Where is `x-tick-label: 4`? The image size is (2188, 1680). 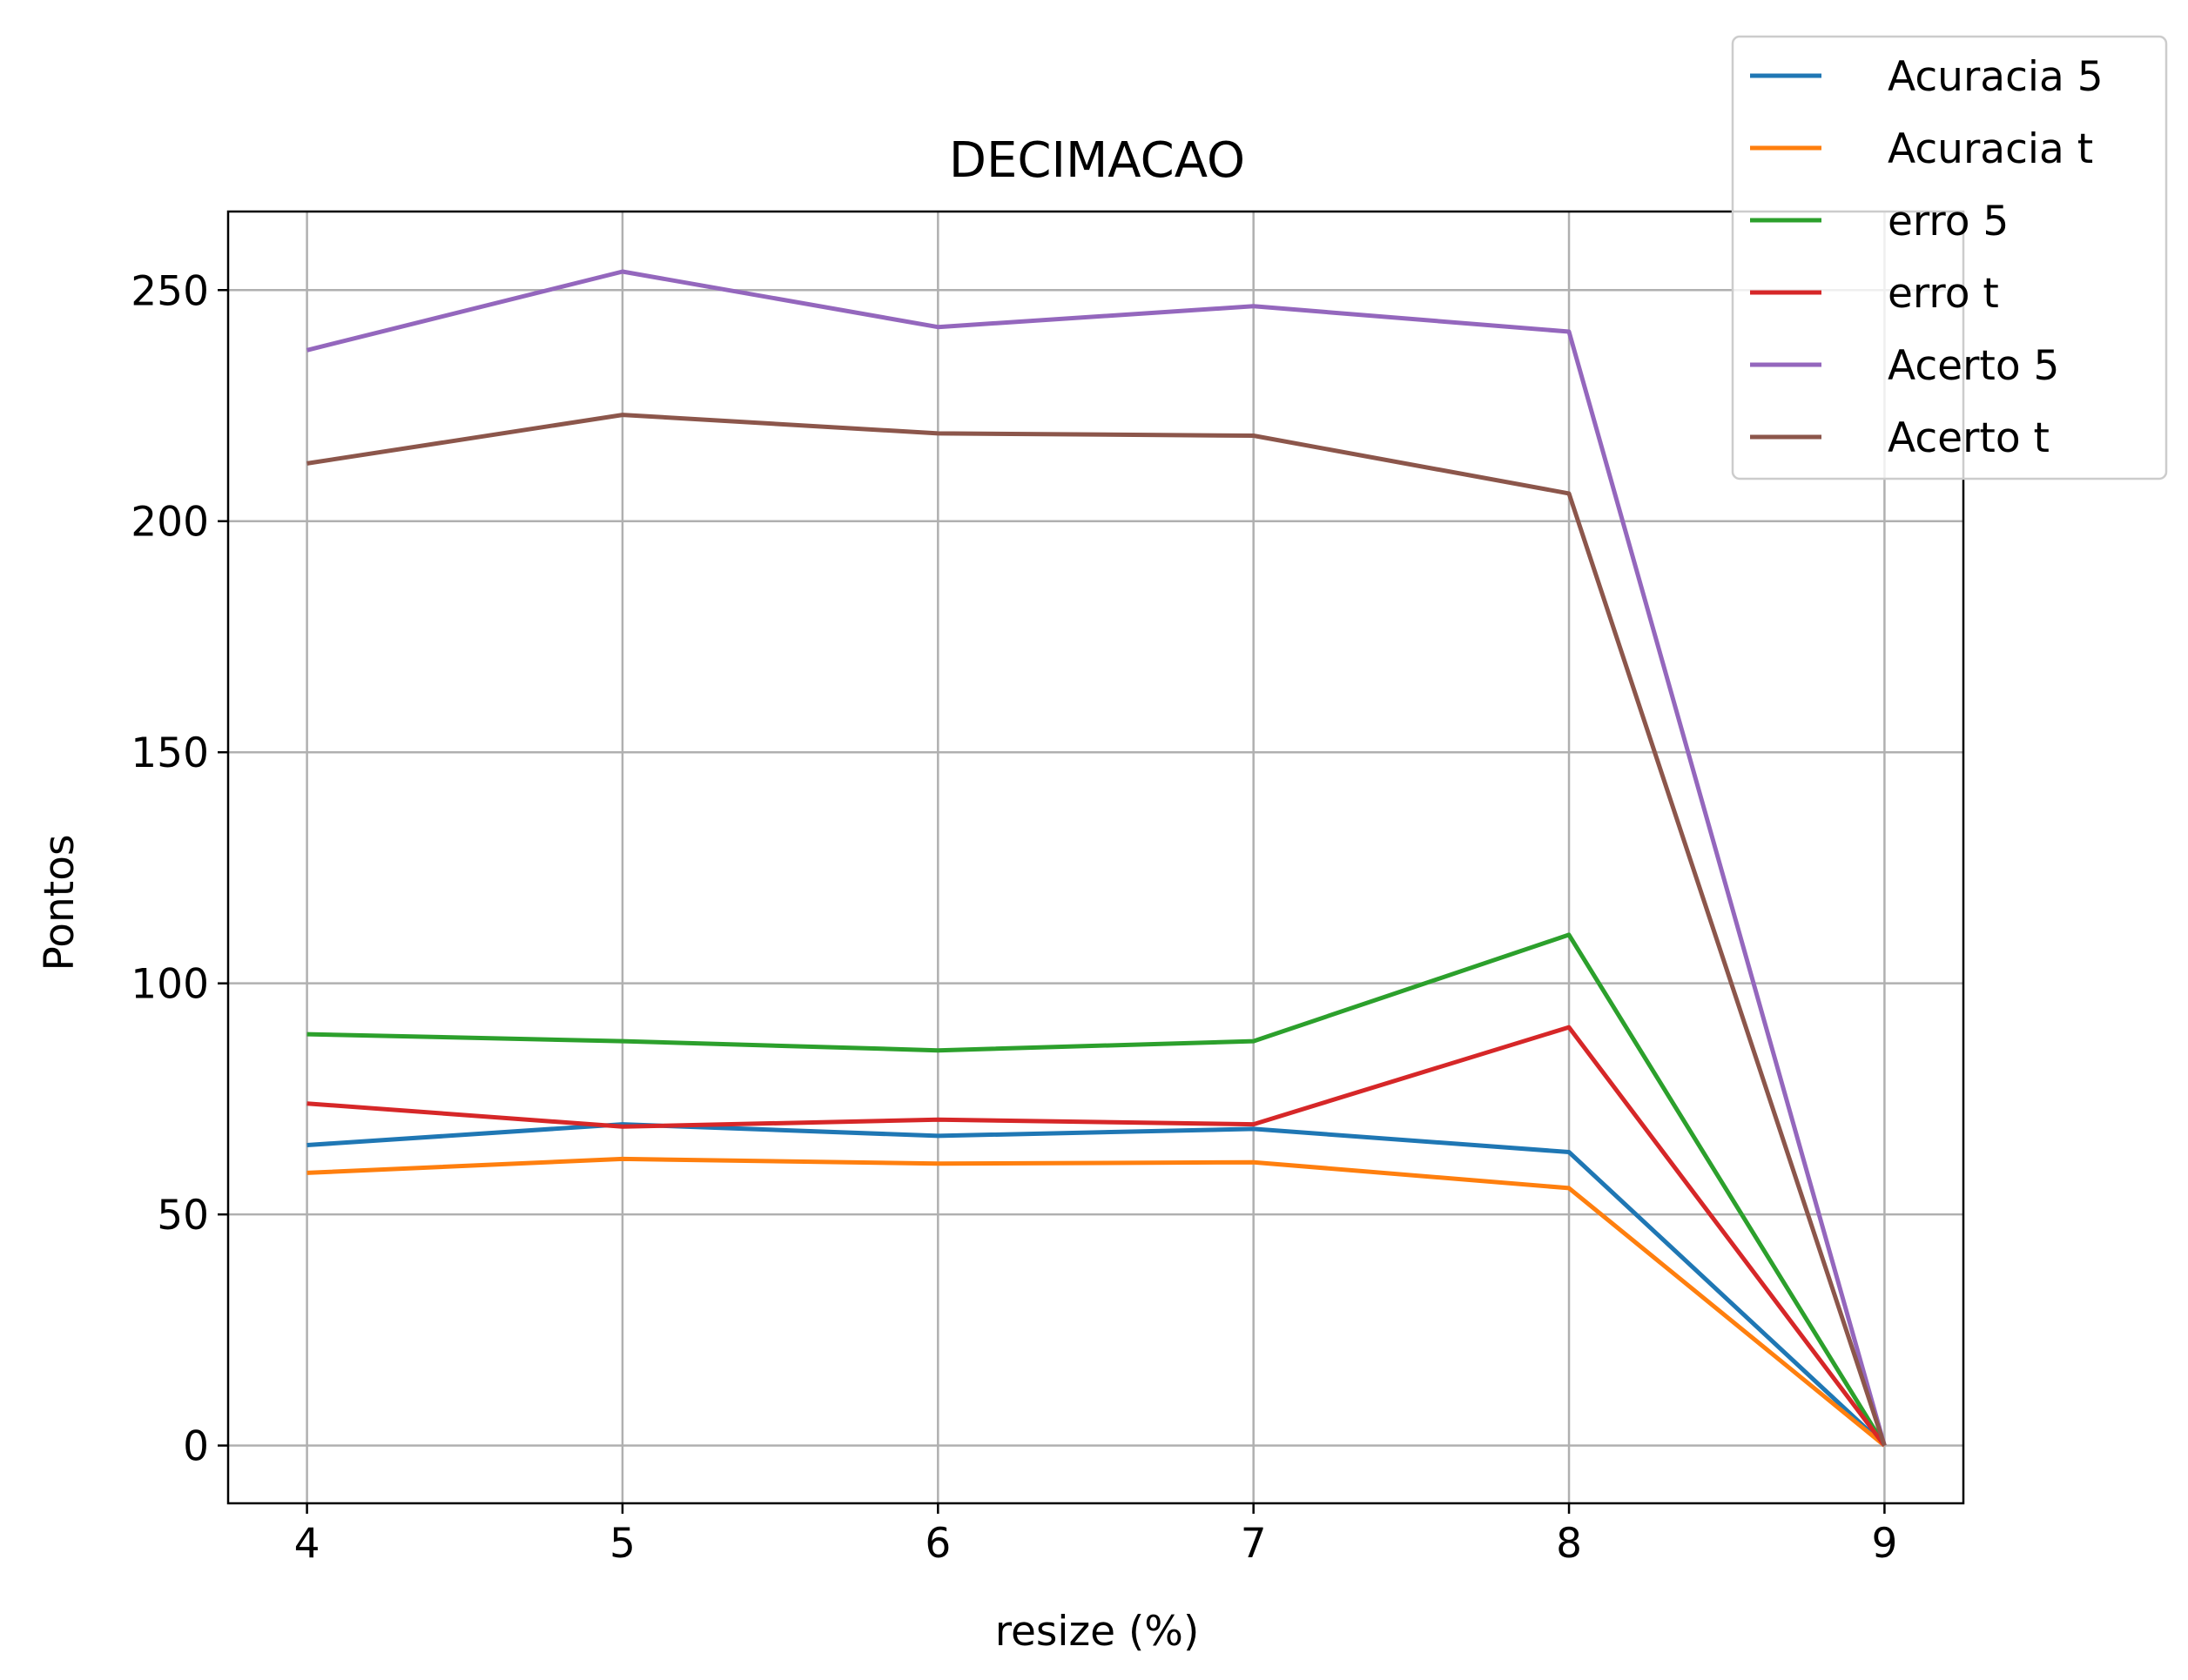 x-tick-label: 4 is located at coordinates (307, 1544).